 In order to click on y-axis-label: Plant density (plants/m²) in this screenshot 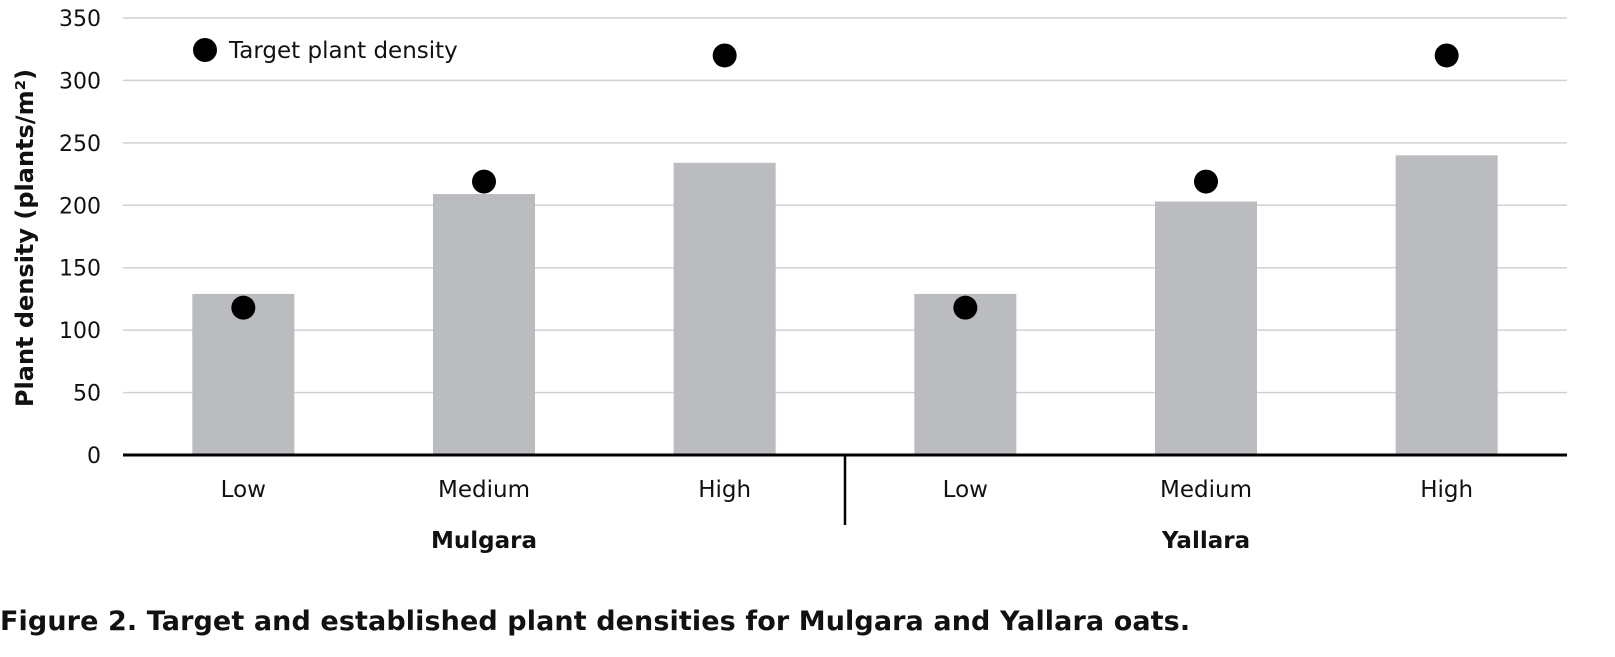, I will do `click(25, 238)`.